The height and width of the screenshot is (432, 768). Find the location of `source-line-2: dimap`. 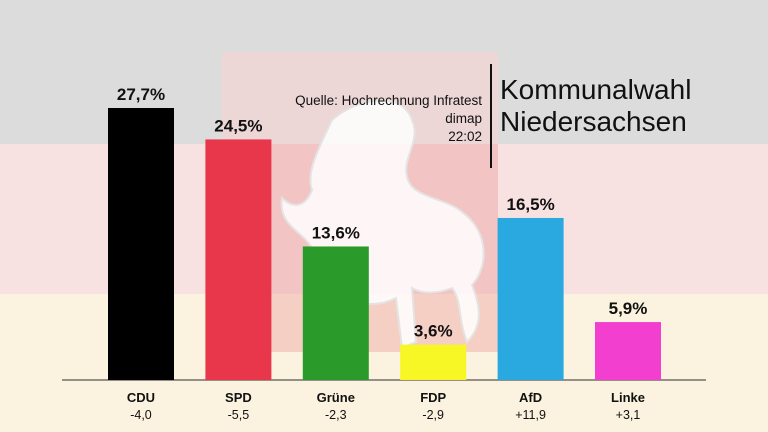

source-line-2: dimap is located at coordinates (463, 118).